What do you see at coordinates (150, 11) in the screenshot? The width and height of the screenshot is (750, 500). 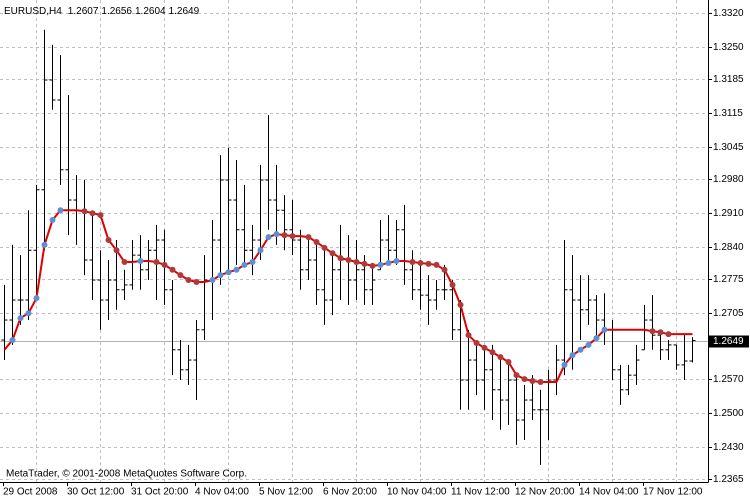 I see `last-low: 1.2604` at bounding box center [150, 11].